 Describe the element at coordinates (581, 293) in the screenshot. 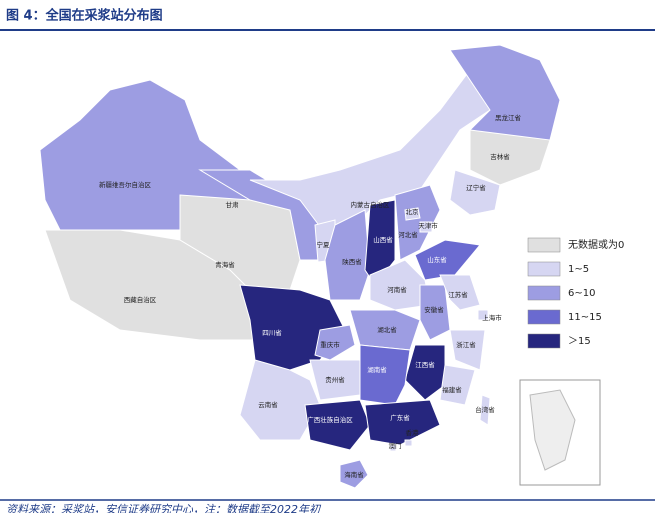

I see `legend-label: 6~10` at that location.